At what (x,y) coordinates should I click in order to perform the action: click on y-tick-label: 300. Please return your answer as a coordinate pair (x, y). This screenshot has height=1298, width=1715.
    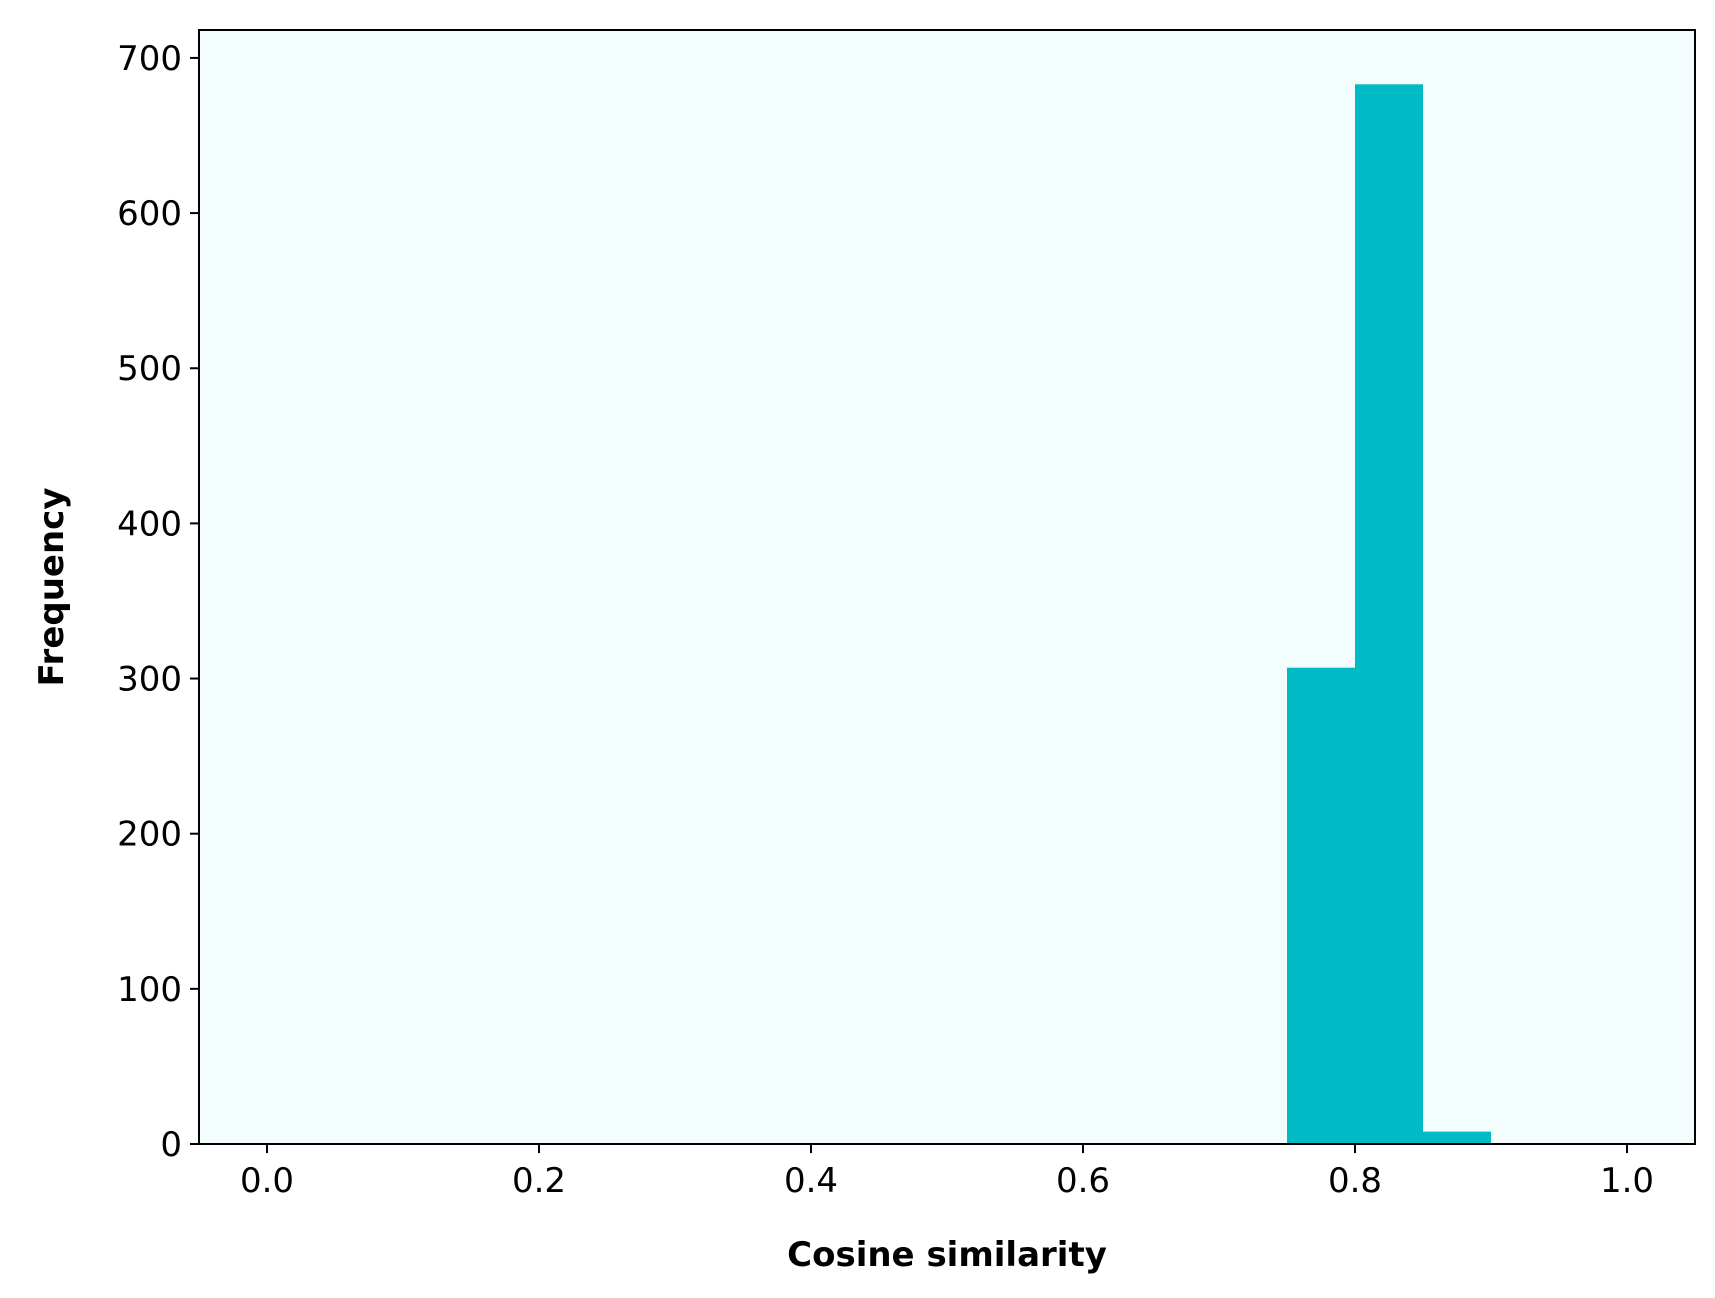
    Looking at the image, I should click on (149, 680).